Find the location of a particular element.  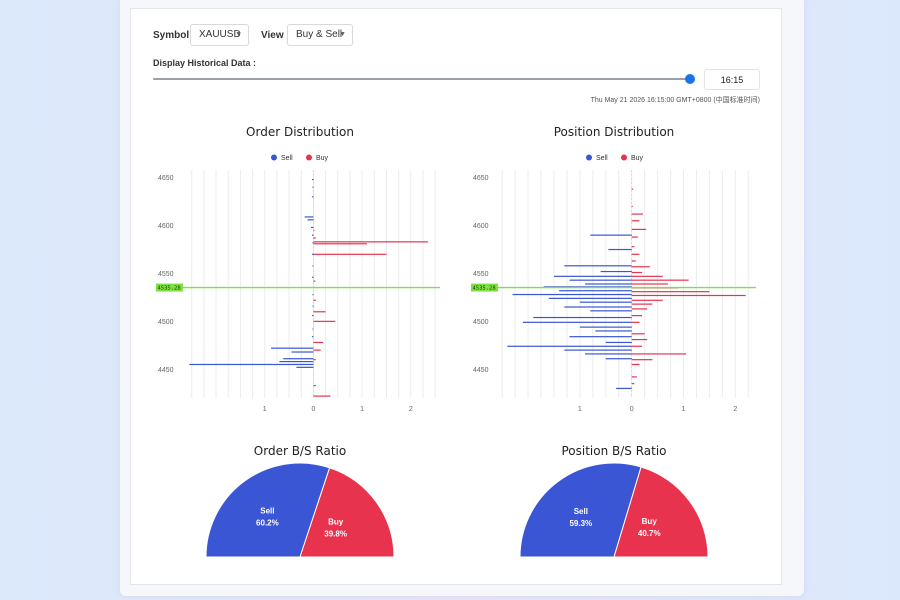

order-ratio-title: Order B/S Ratio is located at coordinates (300, 451).